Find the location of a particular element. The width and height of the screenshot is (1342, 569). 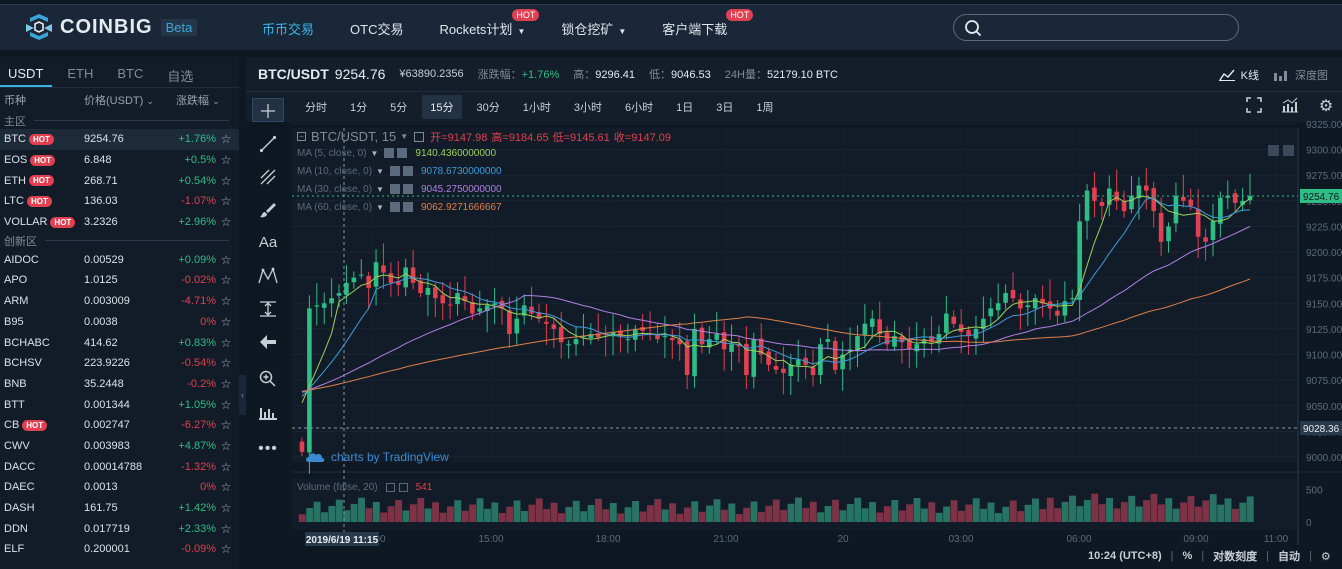

interval-4: 30分 is located at coordinates (488, 108).